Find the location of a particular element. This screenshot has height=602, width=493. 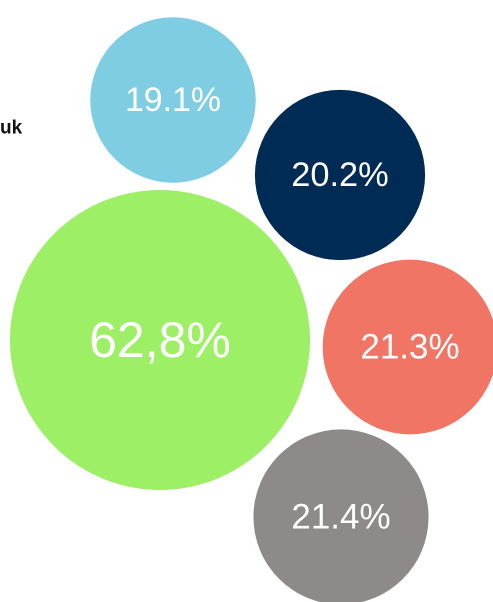

bubble-label: 21.4% is located at coordinates (340, 517).